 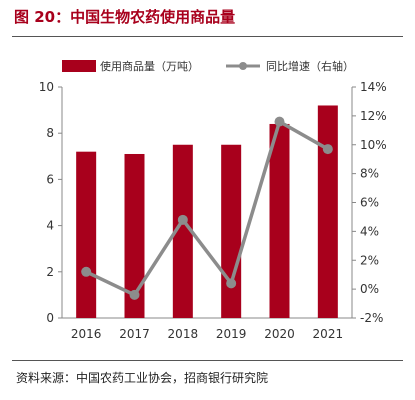 I want to click on y-right-tick-label: -2%, so click(x=371, y=318).